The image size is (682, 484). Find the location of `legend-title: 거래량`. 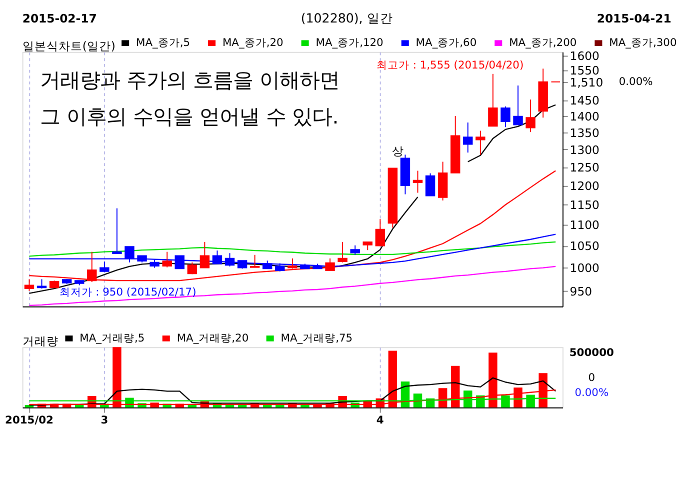

legend-title: 거래량 is located at coordinates (40, 341).